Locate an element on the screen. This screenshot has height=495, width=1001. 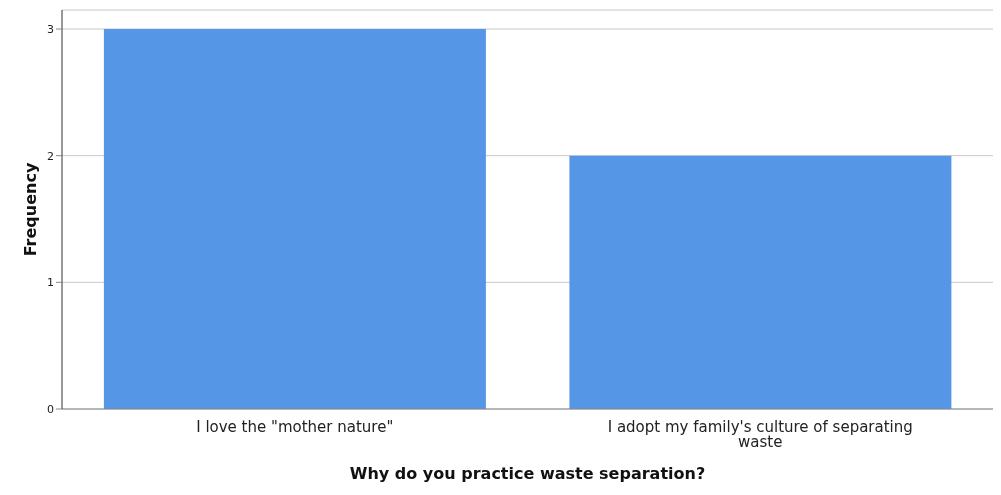
x-tick-label: I adopt my family's culture of separating waste is located at coordinates (760, 434).